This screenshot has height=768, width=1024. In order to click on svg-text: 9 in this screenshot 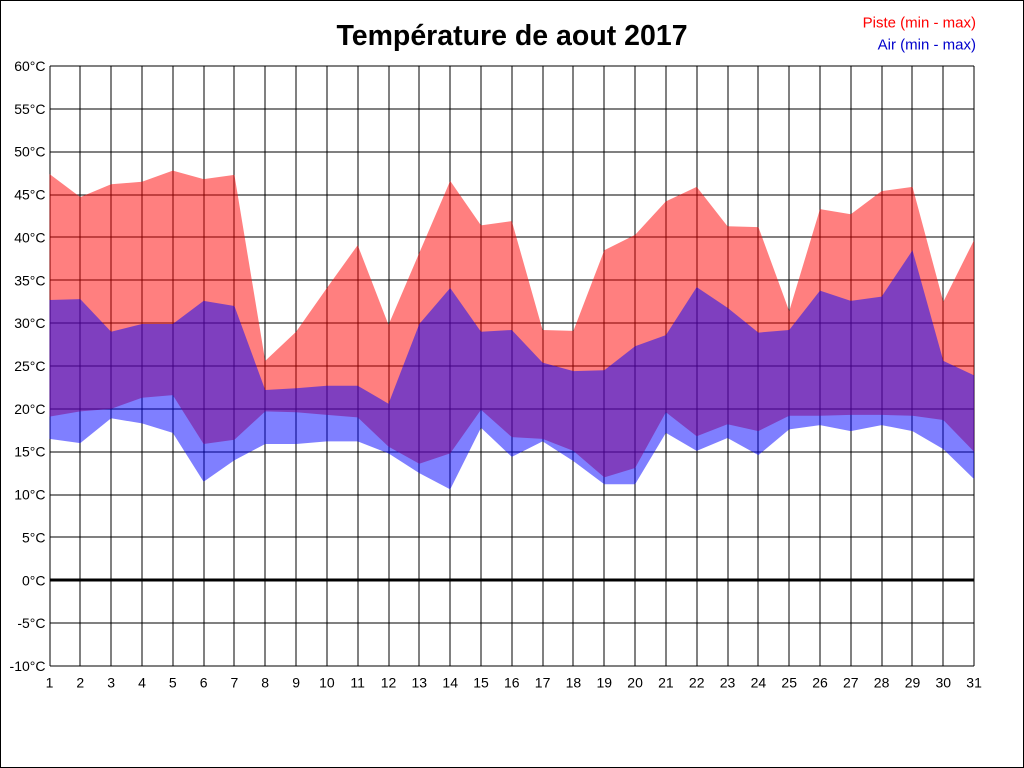, I will do `click(296, 683)`.